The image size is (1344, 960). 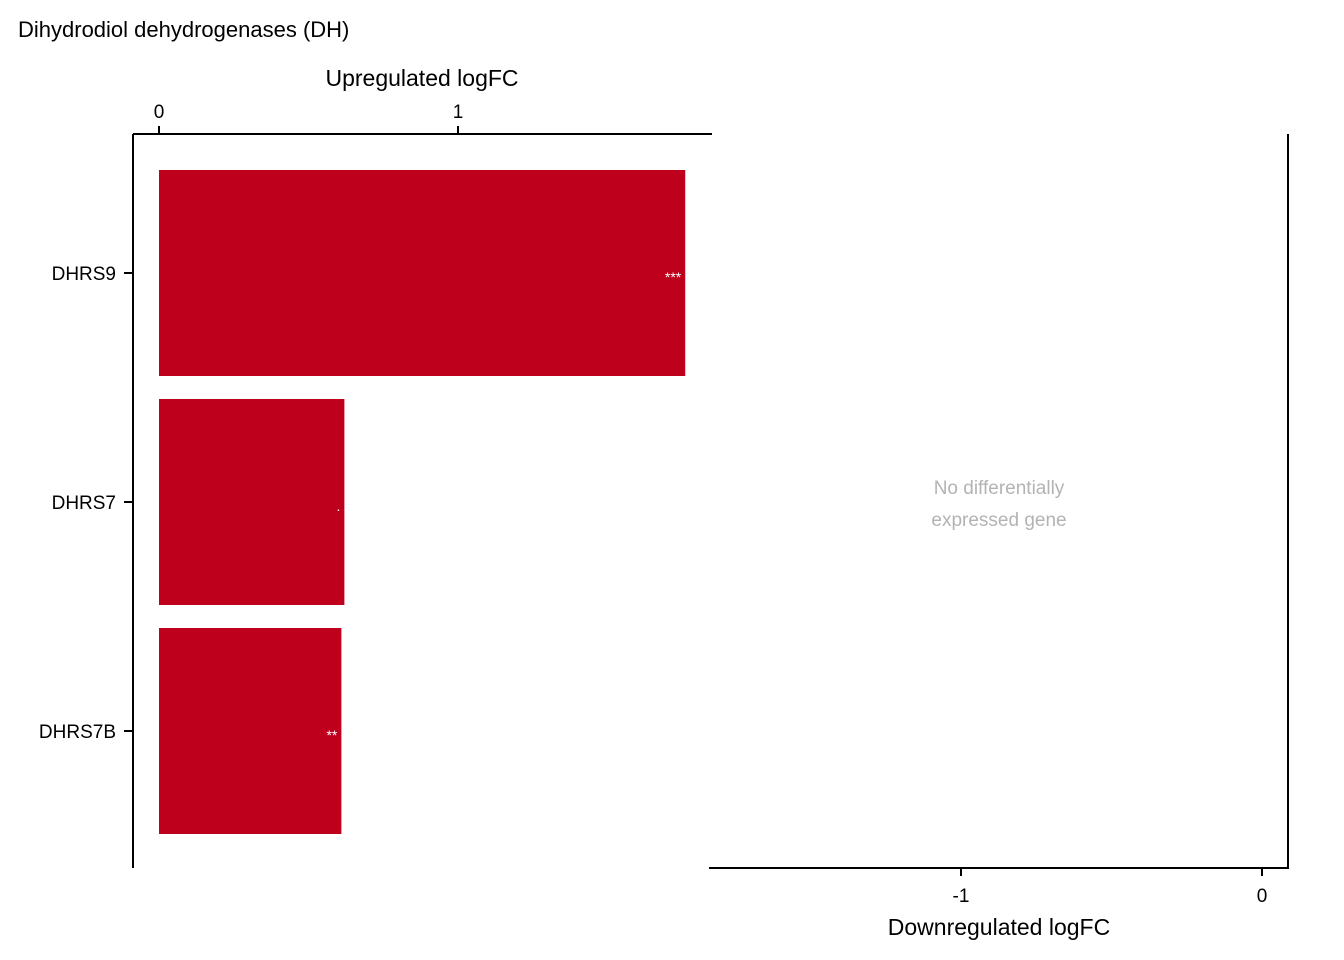 I want to click on significance-label: ., so click(x=338, y=506).